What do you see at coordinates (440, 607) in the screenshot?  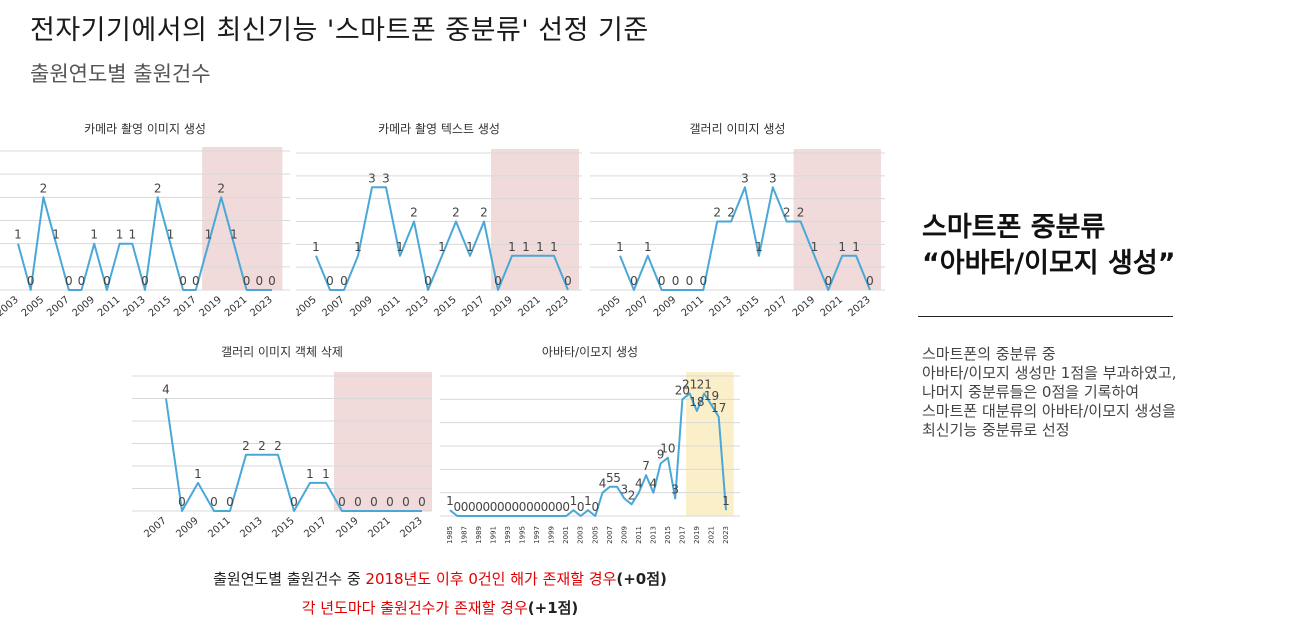 I see `footnote-line-2: 각 년도마다 출원건수가 존재할 경우(+1점)` at bounding box center [440, 607].